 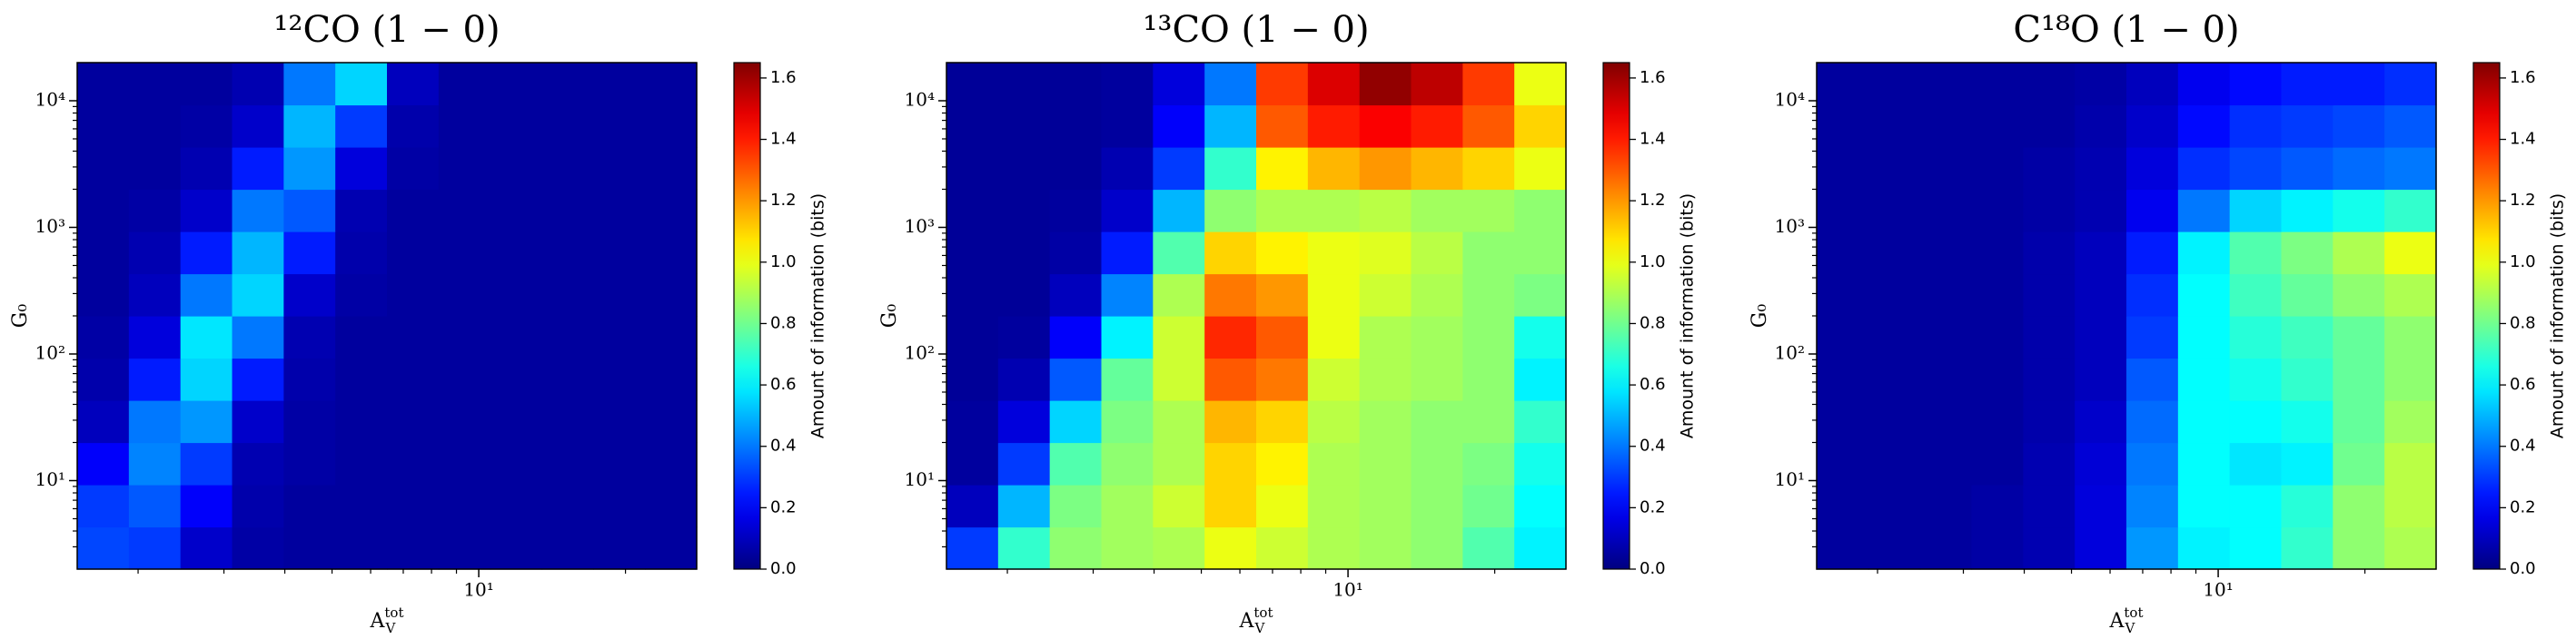 What do you see at coordinates (2126, 30) in the screenshot?
I see `chart-title: C¹⁸O (1 − 0)` at bounding box center [2126, 30].